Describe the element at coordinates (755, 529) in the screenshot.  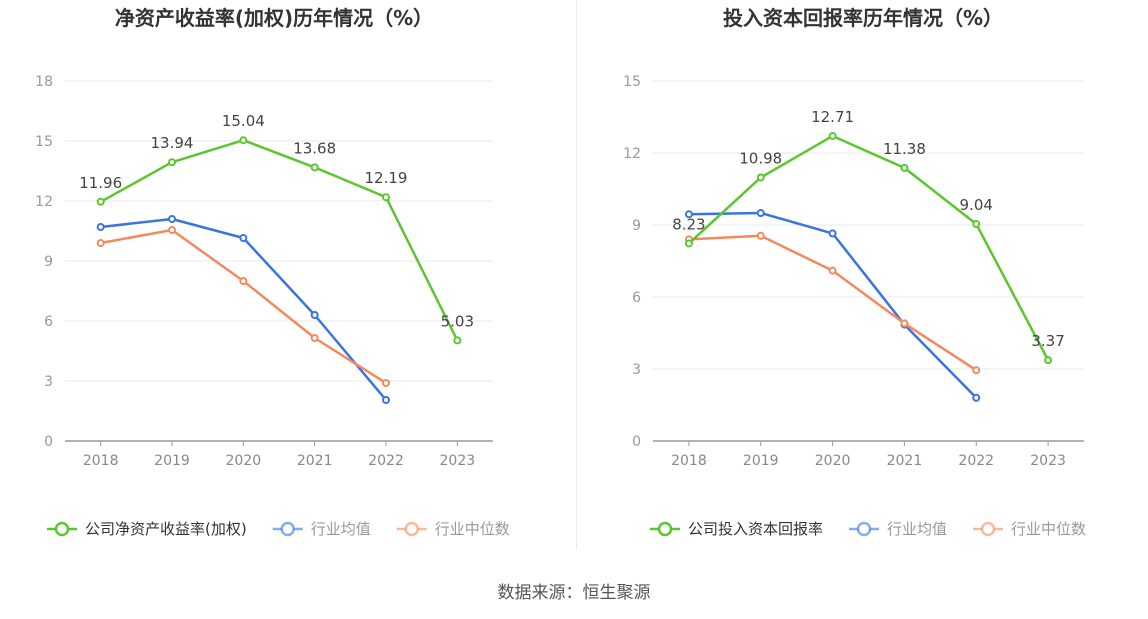
I see `legend-label: 公司投入资本回报率` at that location.